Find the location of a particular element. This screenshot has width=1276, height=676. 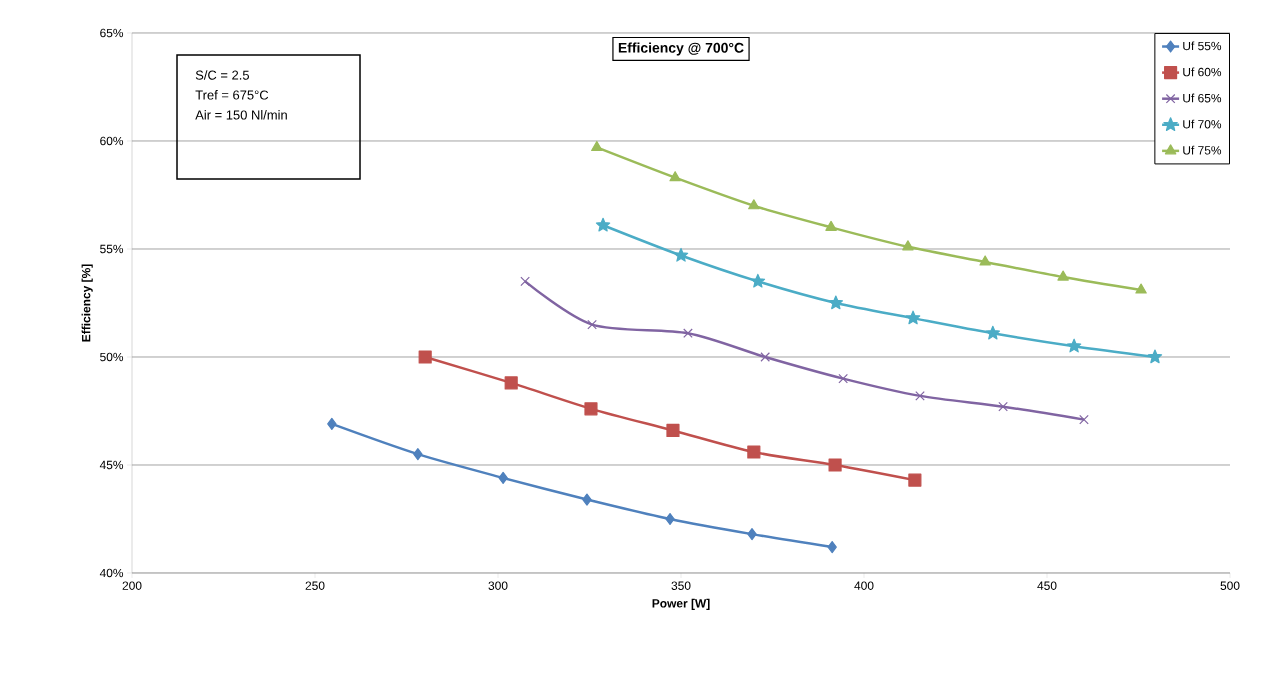

y-tick-label: 60% is located at coordinates (112, 141).